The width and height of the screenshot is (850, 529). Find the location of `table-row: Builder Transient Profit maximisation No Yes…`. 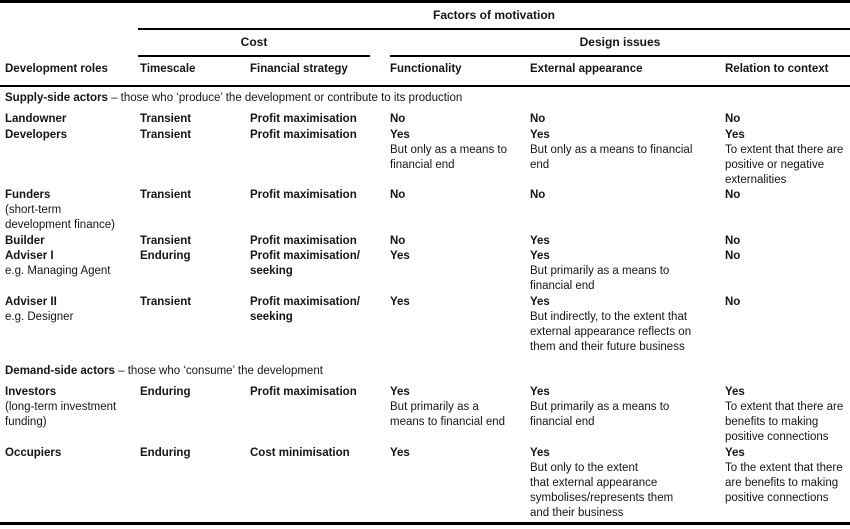

table-row: Builder Transient Profit maximisation No Yes… is located at coordinates (425, 241).